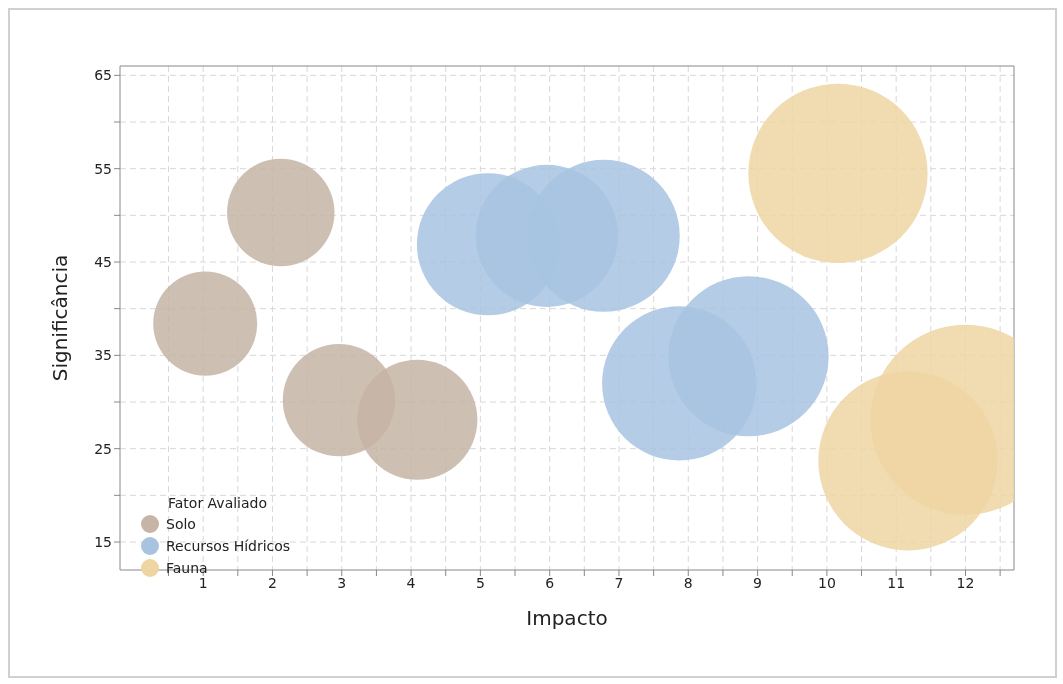 The height and width of the screenshot is (684, 1063). What do you see at coordinates (181, 524) in the screenshot?
I see `legend-label: Solo` at bounding box center [181, 524].